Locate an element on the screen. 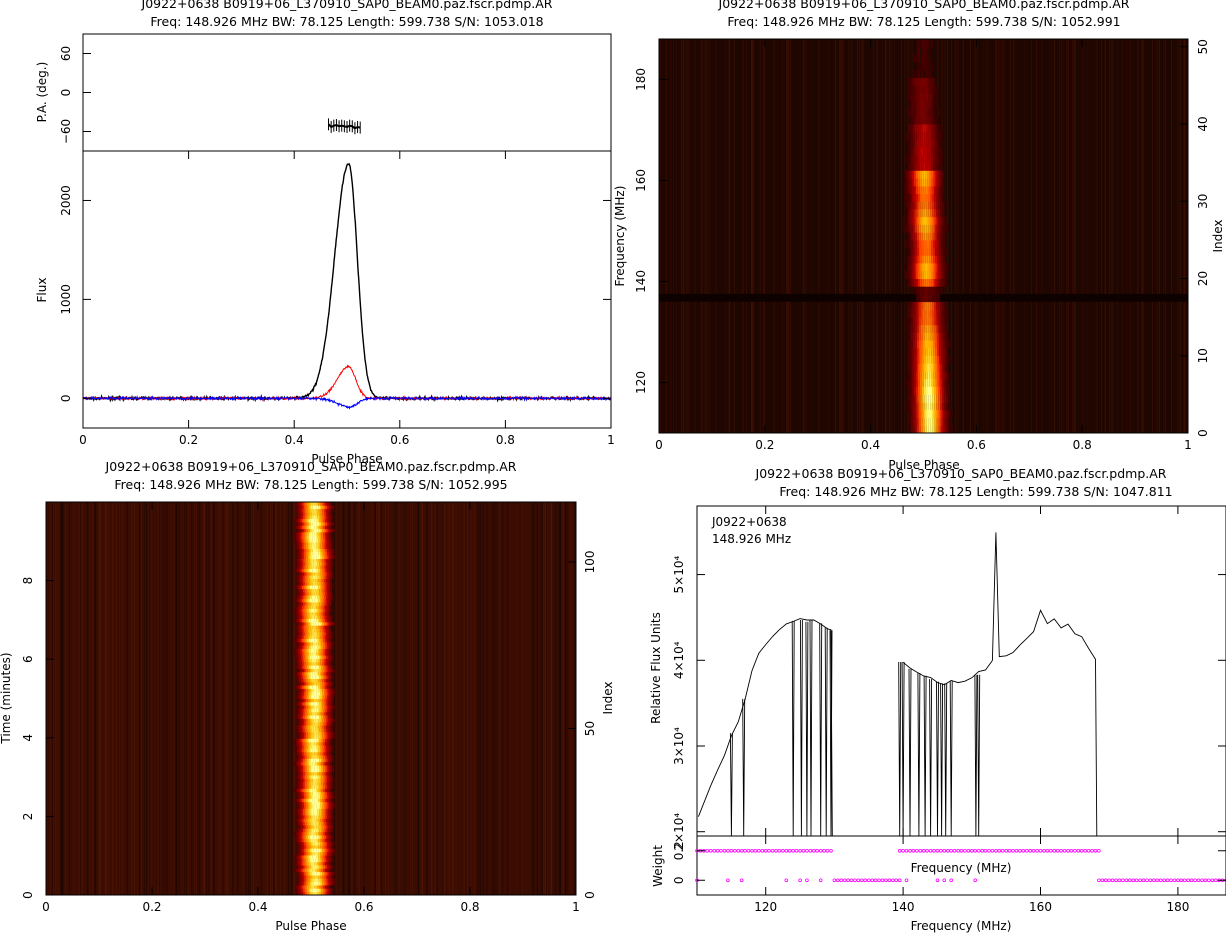 The image size is (1226, 935). bandpass-trace is located at coordinates (897, 684).